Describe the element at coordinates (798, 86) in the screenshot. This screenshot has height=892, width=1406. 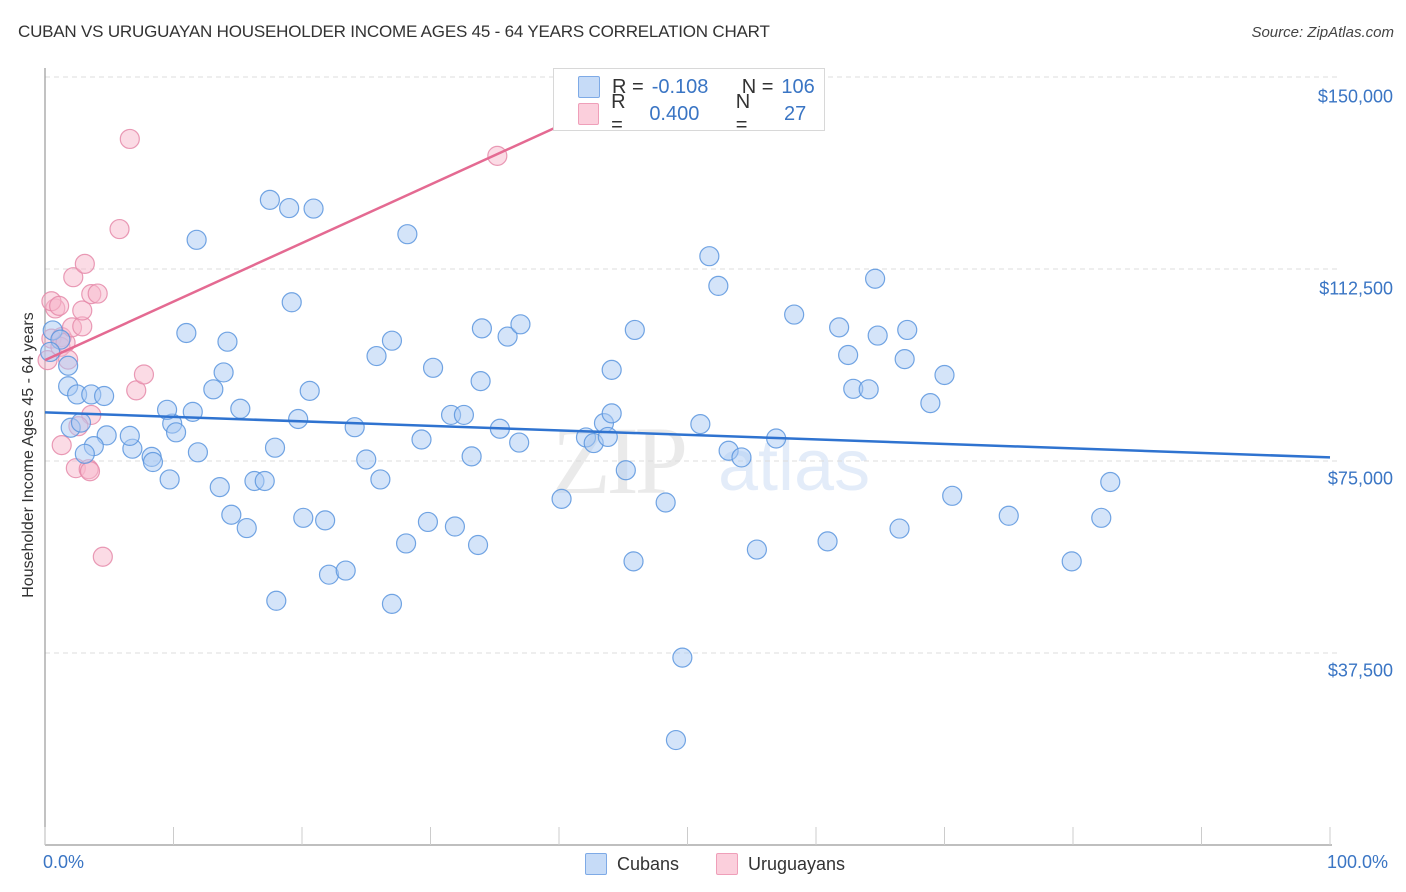
I see `n-value-cubans: 106` at that location.